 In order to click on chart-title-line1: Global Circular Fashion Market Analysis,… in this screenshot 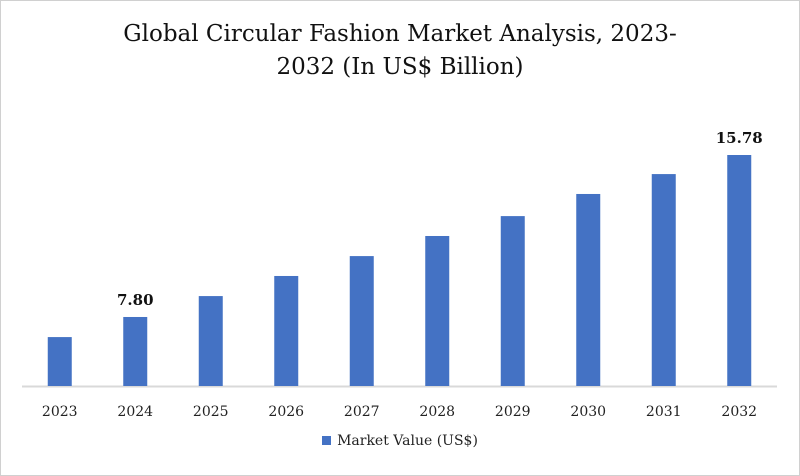, I will do `click(400, 34)`.